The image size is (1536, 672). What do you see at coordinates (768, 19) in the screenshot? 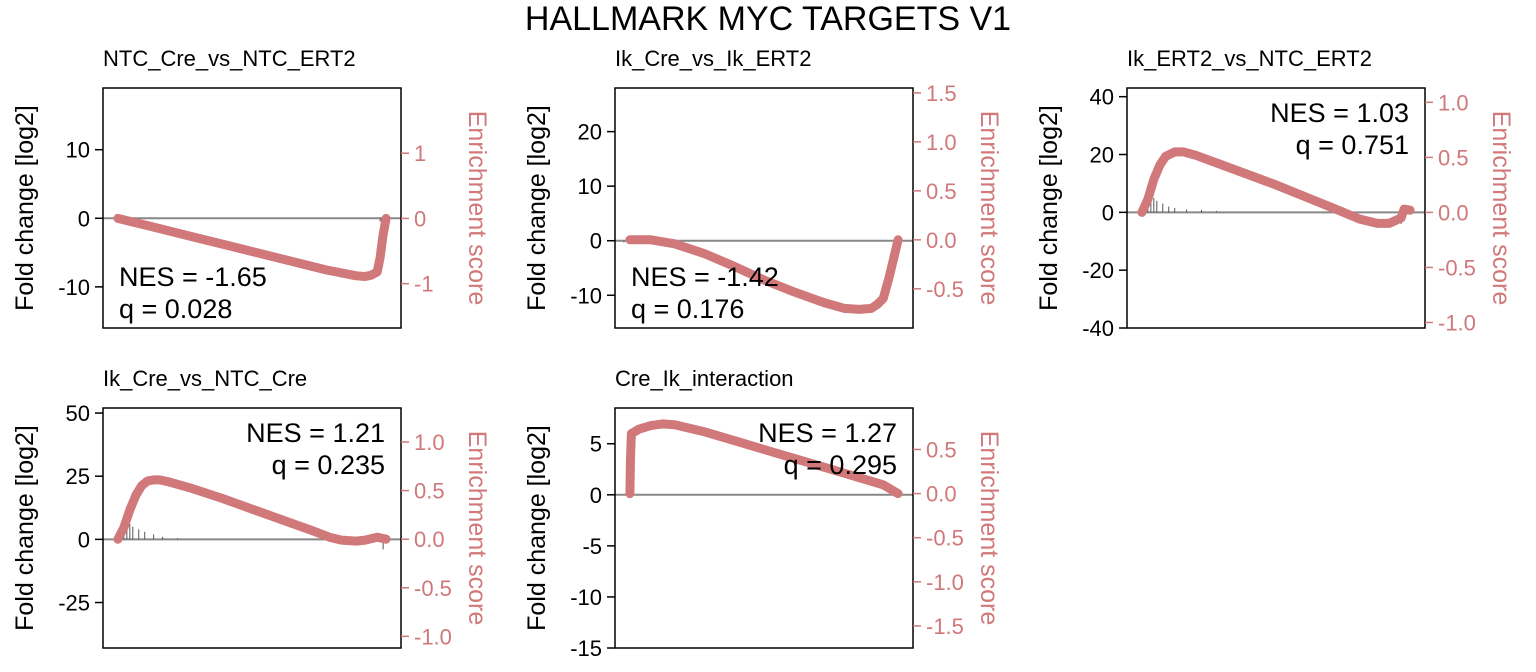
I see `figure-title: HALLMARK MYC TARGETS V1` at bounding box center [768, 19].